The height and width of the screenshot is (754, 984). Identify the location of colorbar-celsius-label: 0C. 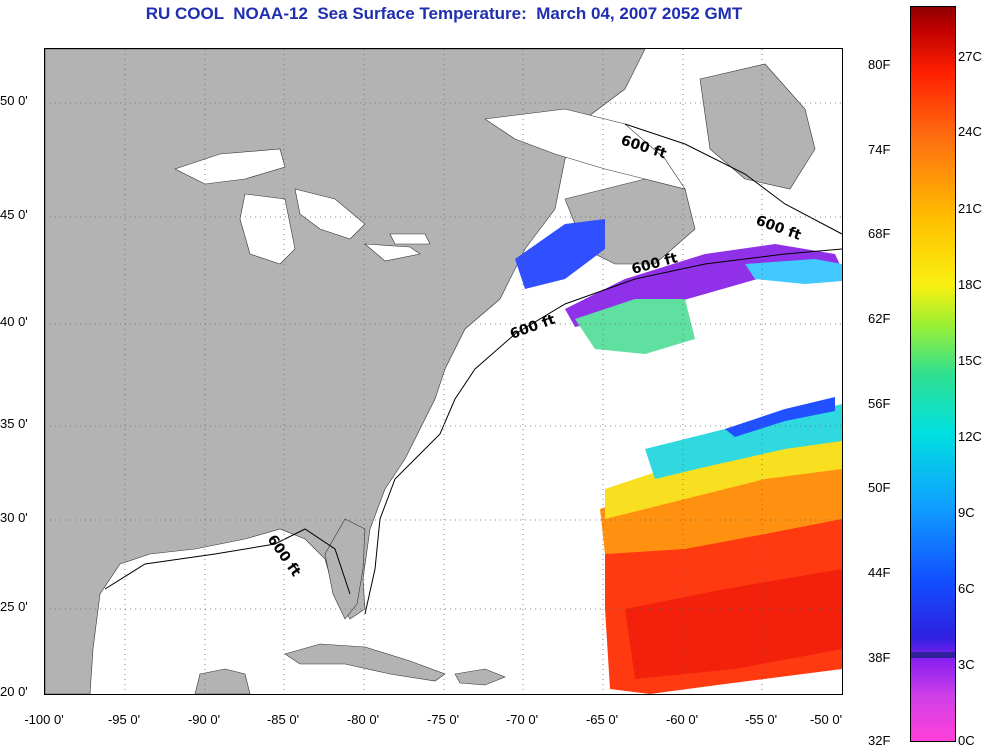
(966, 740).